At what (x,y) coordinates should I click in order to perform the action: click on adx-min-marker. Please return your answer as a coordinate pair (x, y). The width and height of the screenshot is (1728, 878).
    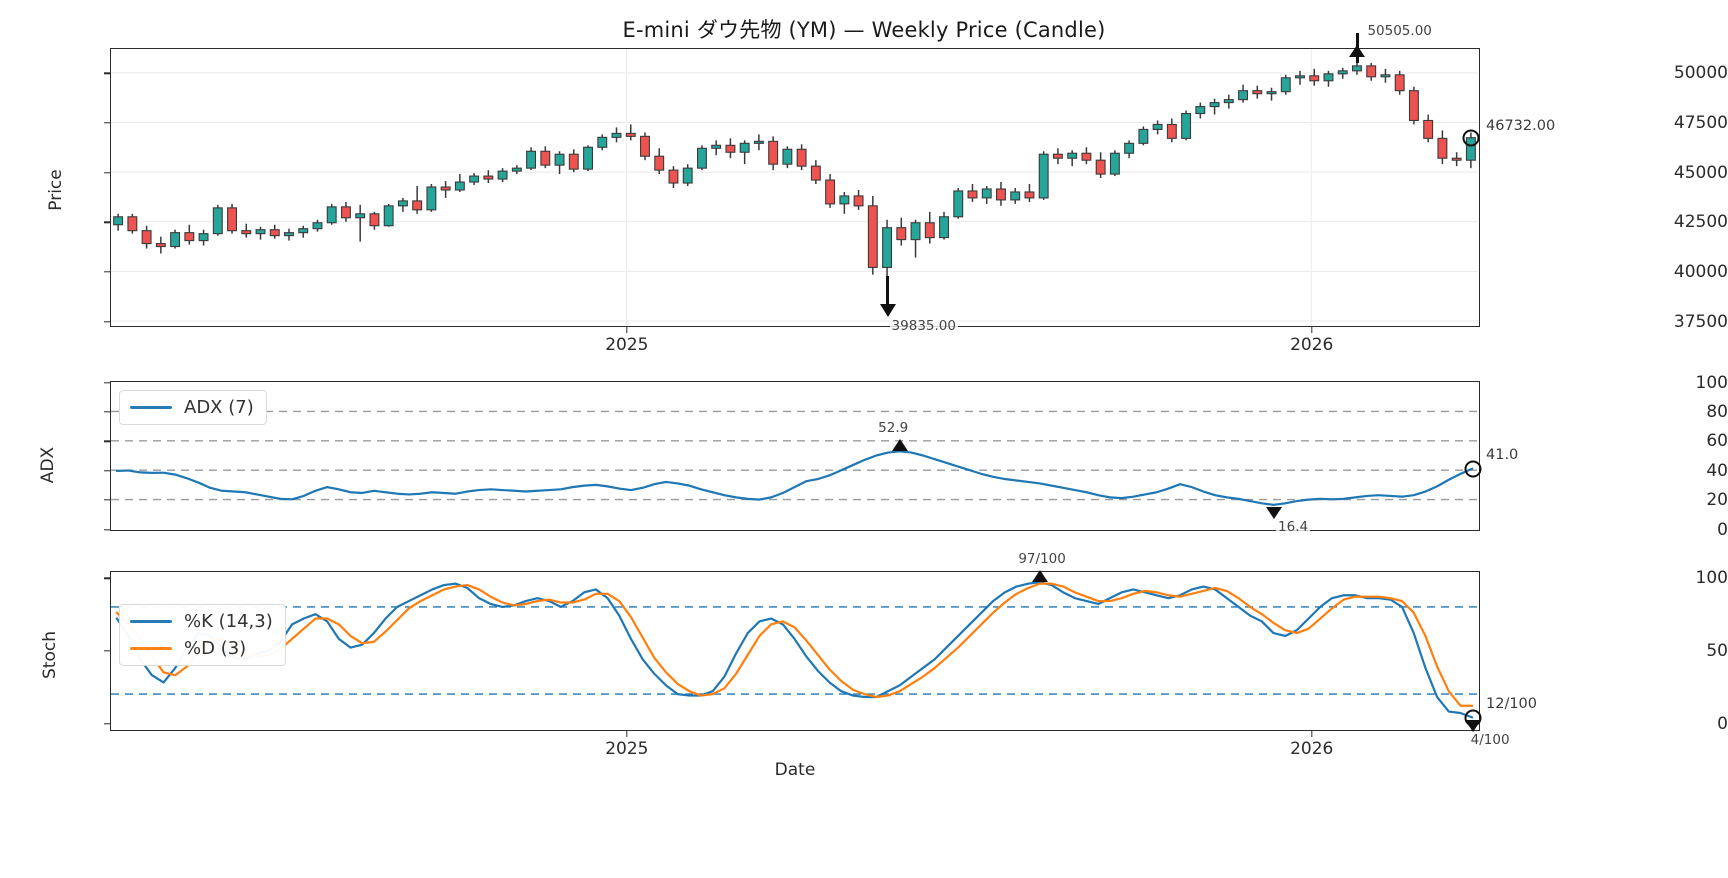
    Looking at the image, I should click on (1274, 513).